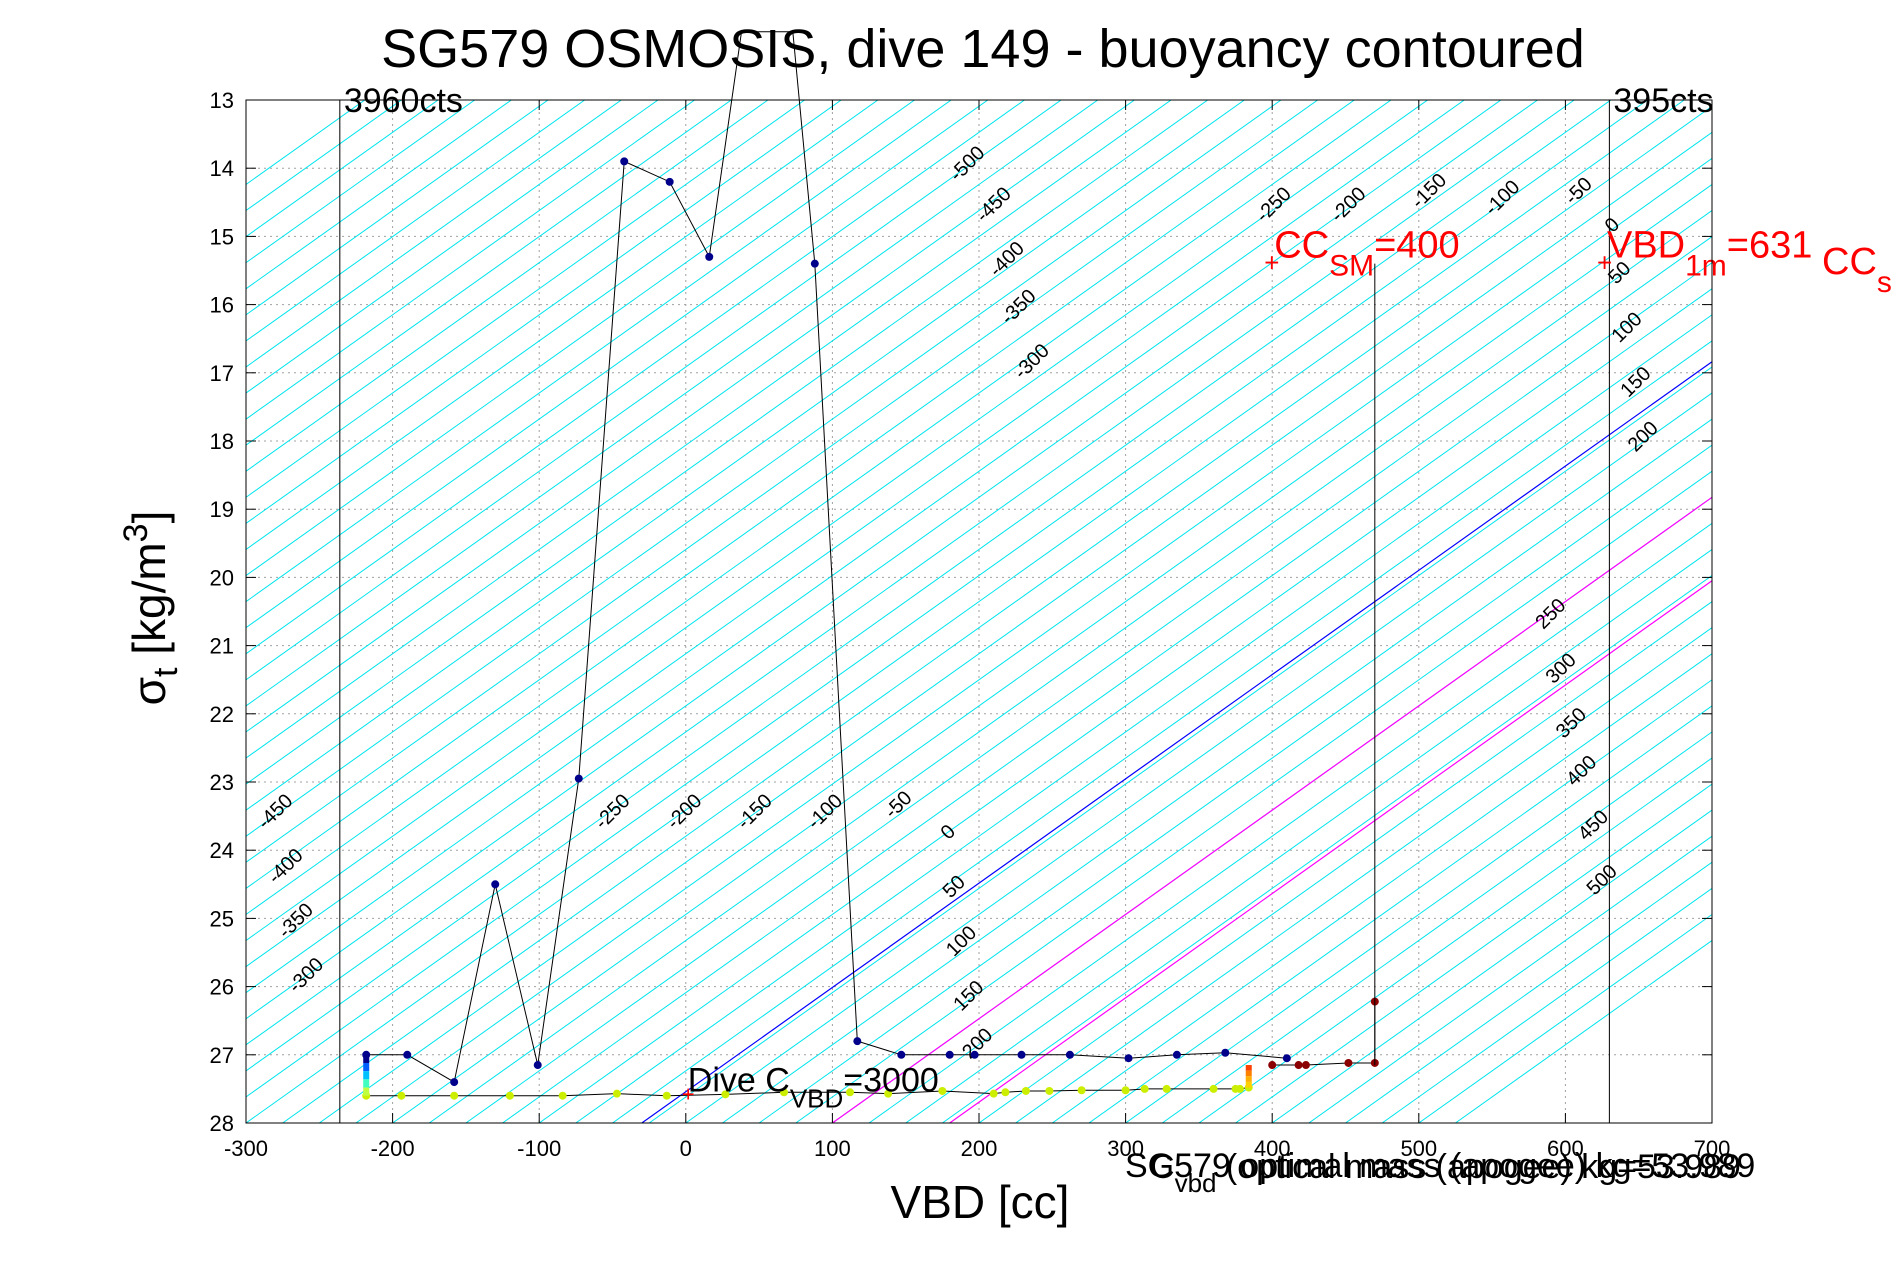  Describe the element at coordinates (1162, 1167) in the screenshot. I see `c-vbd-pre: C` at that location.